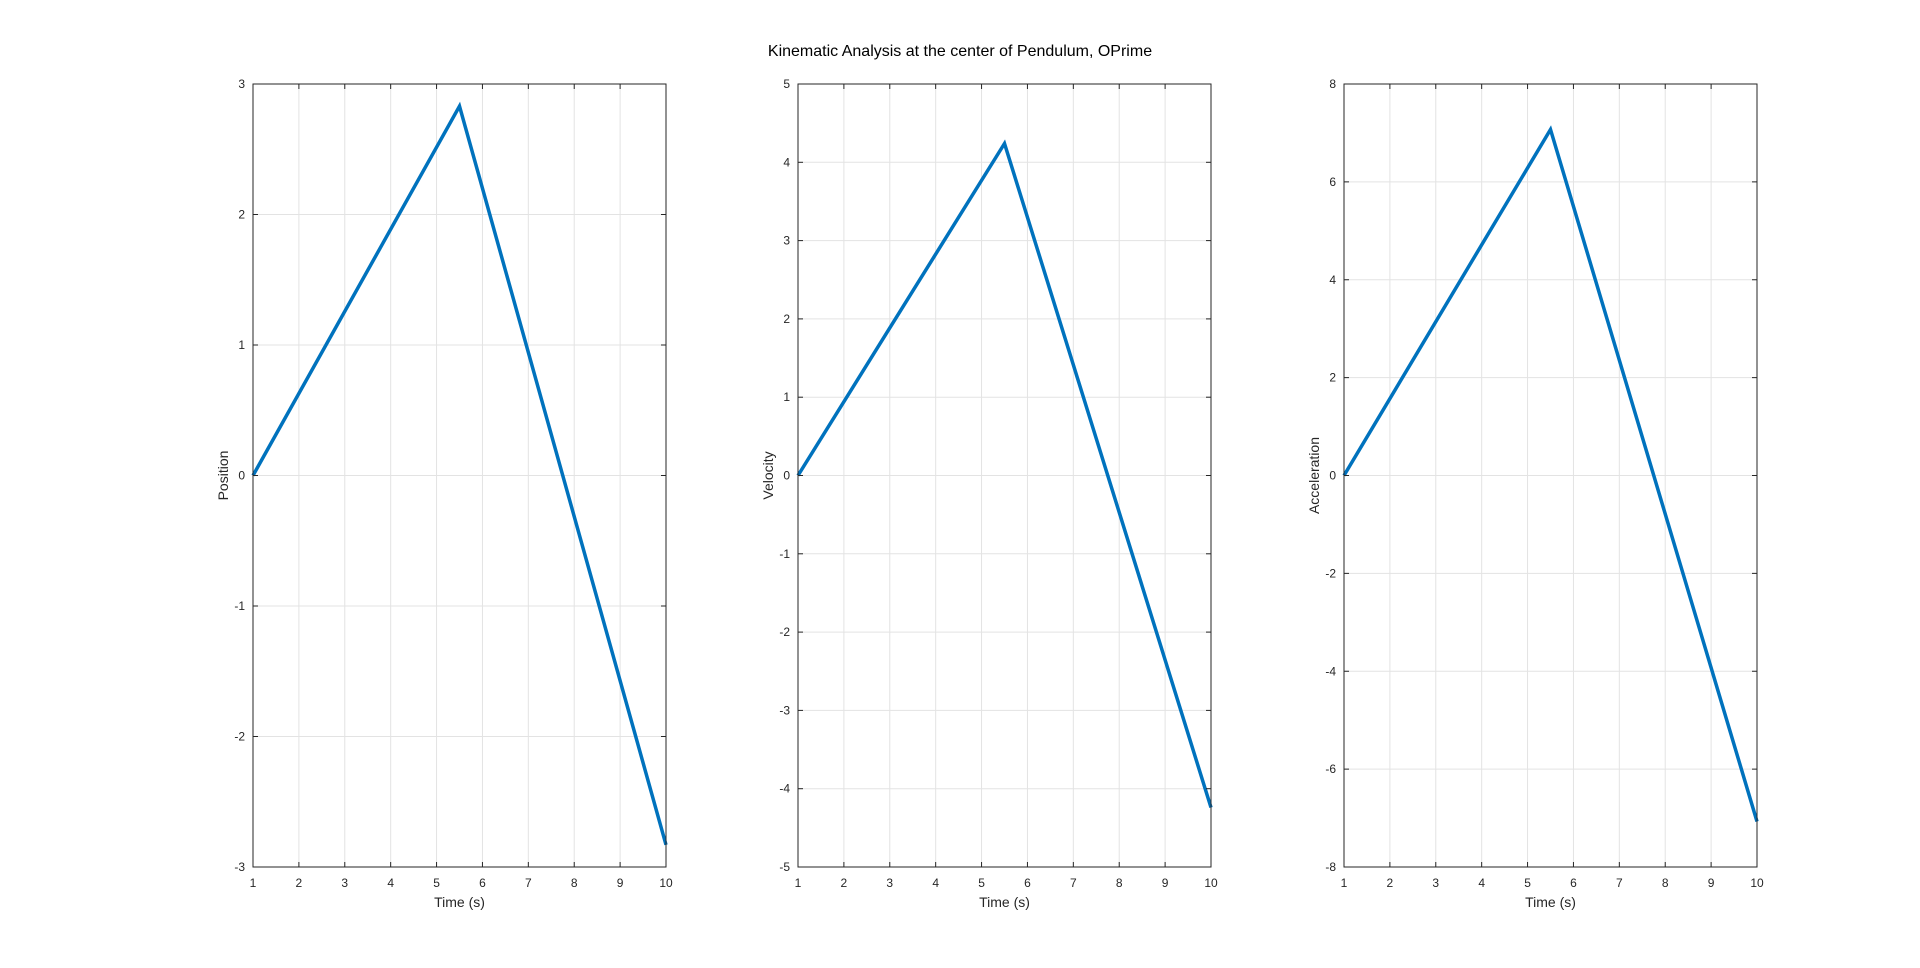 The image size is (1920, 968). What do you see at coordinates (768, 475) in the screenshot?
I see `y-axis-label: Velocity` at bounding box center [768, 475].